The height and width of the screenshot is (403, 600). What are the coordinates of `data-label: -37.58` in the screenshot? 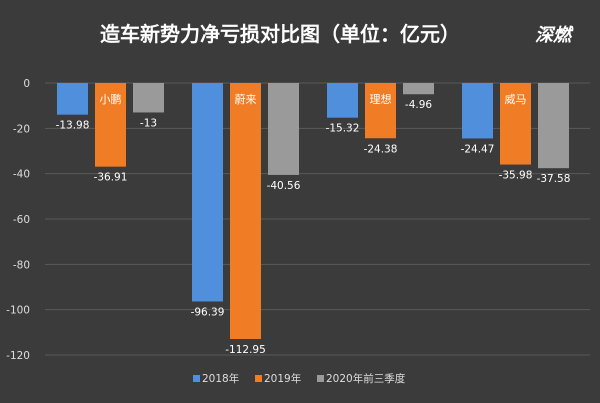 It's located at (554, 179).